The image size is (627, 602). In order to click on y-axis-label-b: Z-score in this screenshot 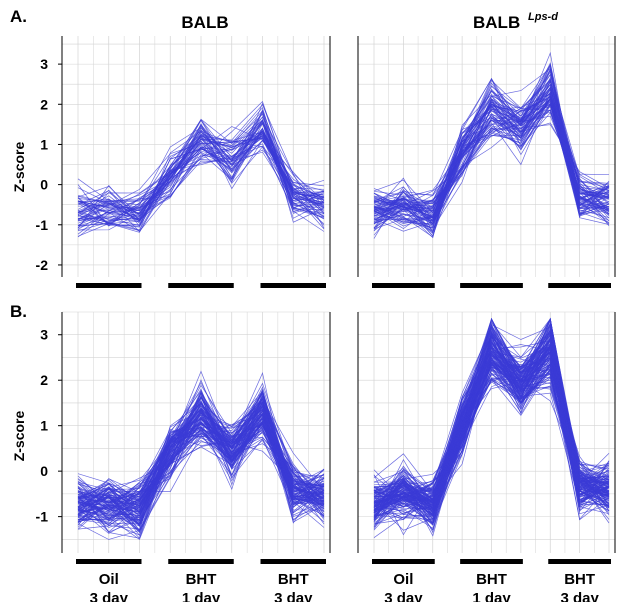, I will do `click(19, 436)`.